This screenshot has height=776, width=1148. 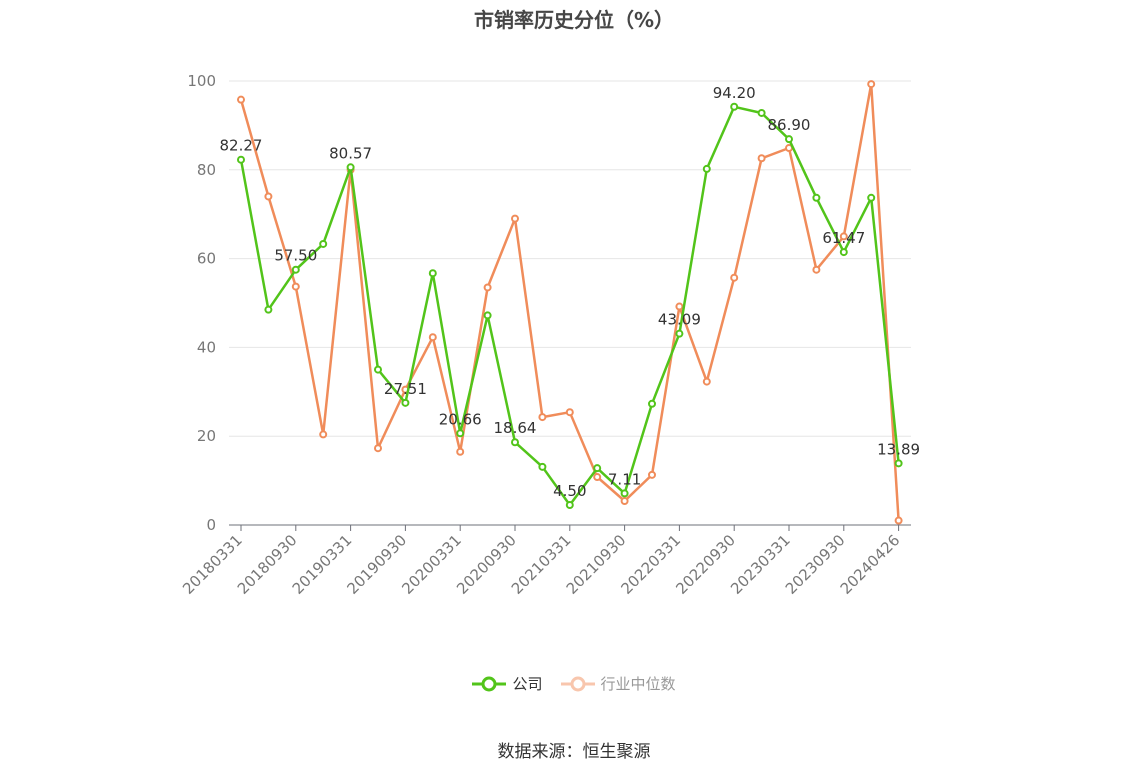 What do you see at coordinates (638, 684) in the screenshot?
I see `legend-label-industry-median: 行业中位数` at bounding box center [638, 684].